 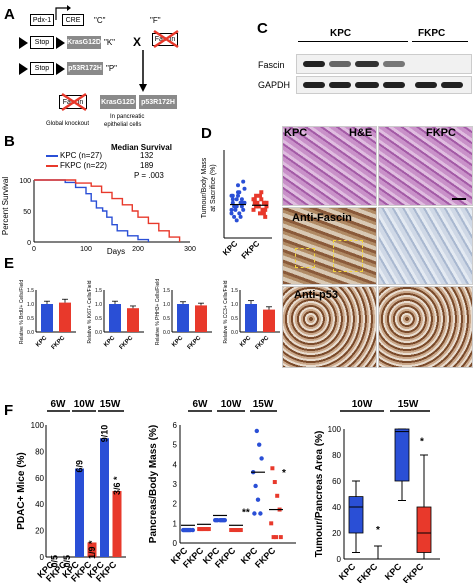 I want to click on e-ytick: 0.5, so click(x=30, y=319).